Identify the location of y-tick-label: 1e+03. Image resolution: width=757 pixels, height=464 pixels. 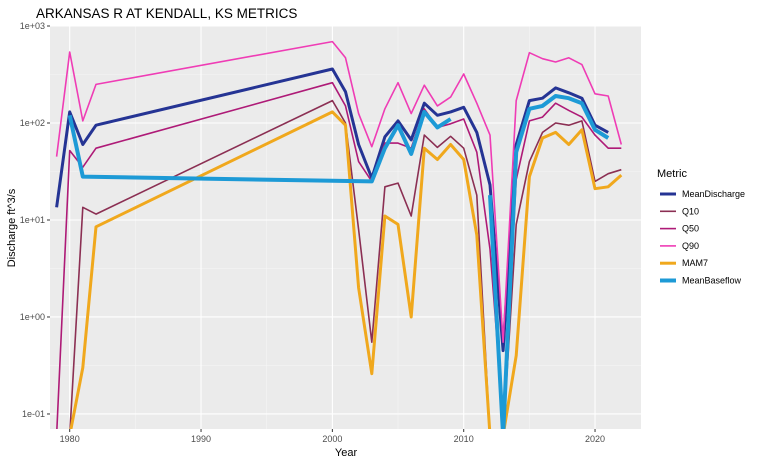
(32, 26).